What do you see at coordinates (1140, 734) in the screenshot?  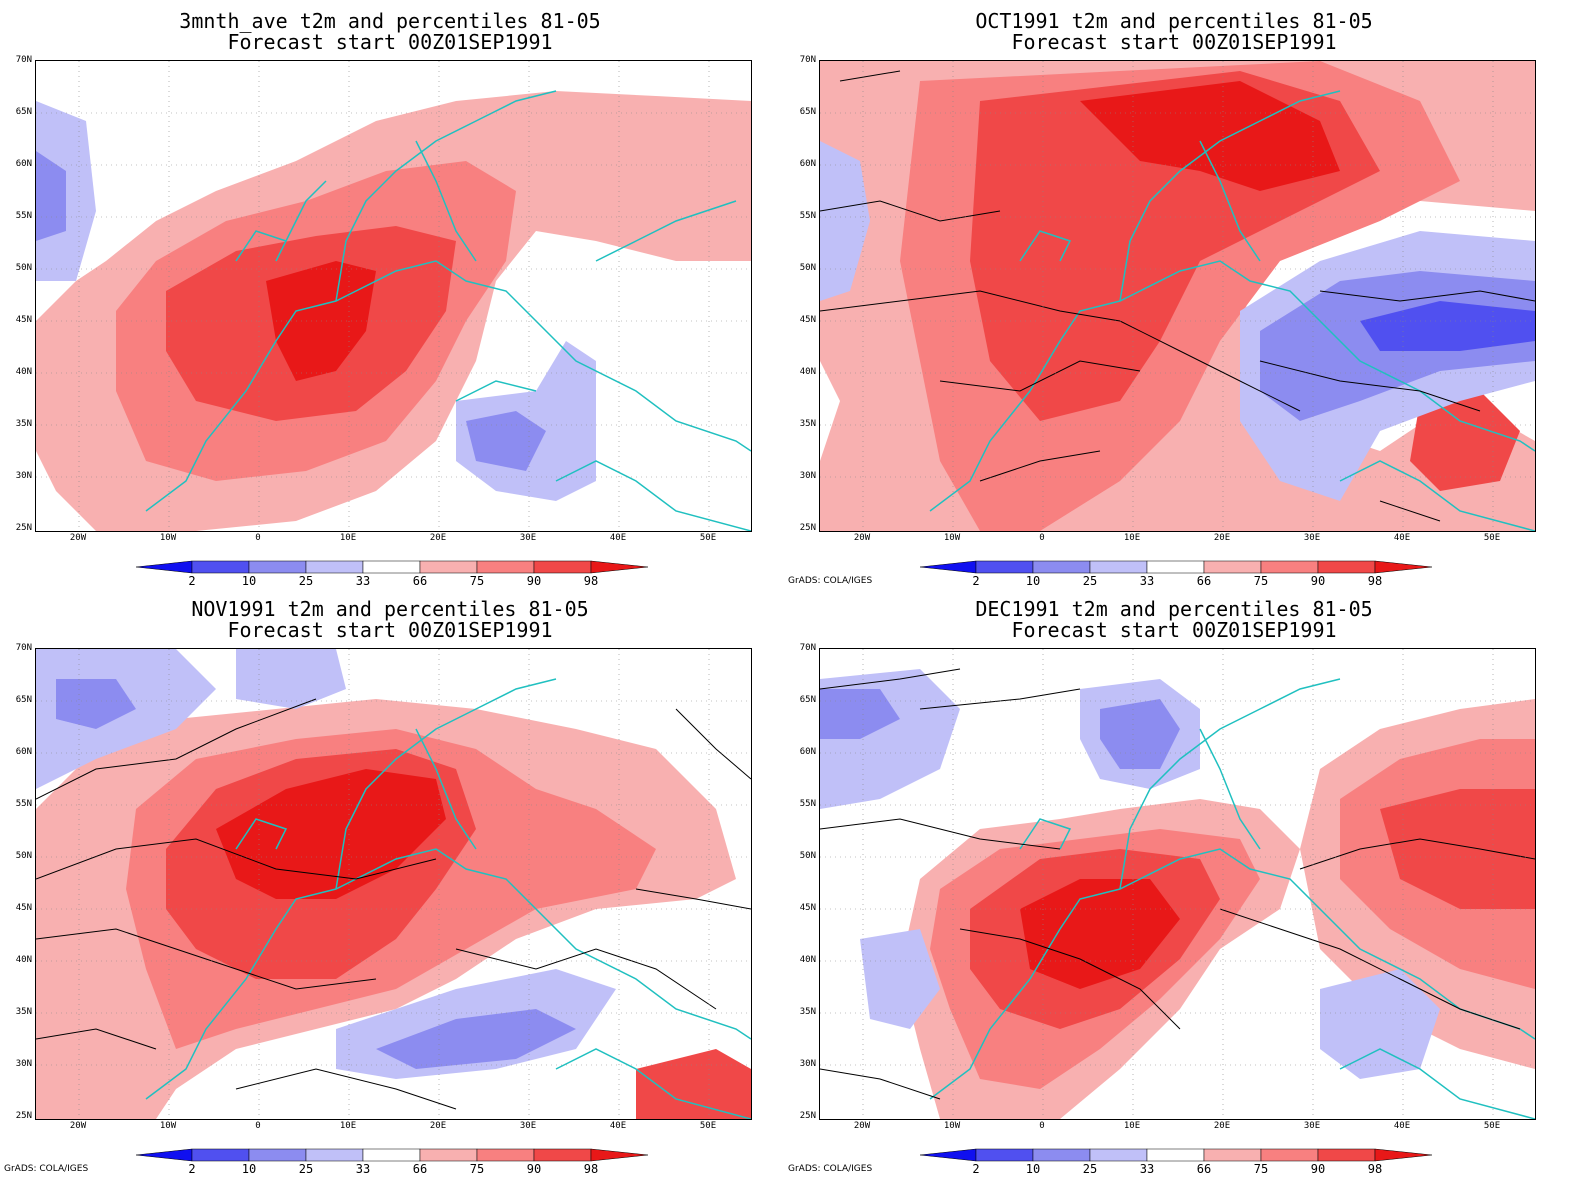 I see `cold-anomaly-25-north` at bounding box center [1140, 734].